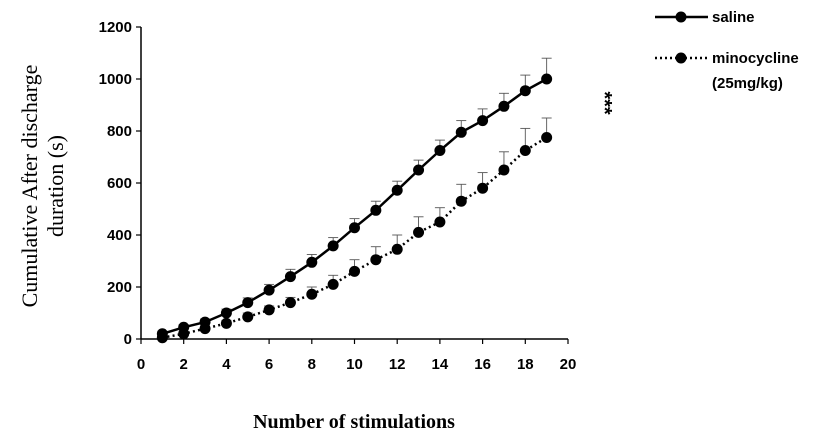 The width and height of the screenshot is (838, 437). What do you see at coordinates (568, 364) in the screenshot?
I see `x-tick-label: 20` at bounding box center [568, 364].